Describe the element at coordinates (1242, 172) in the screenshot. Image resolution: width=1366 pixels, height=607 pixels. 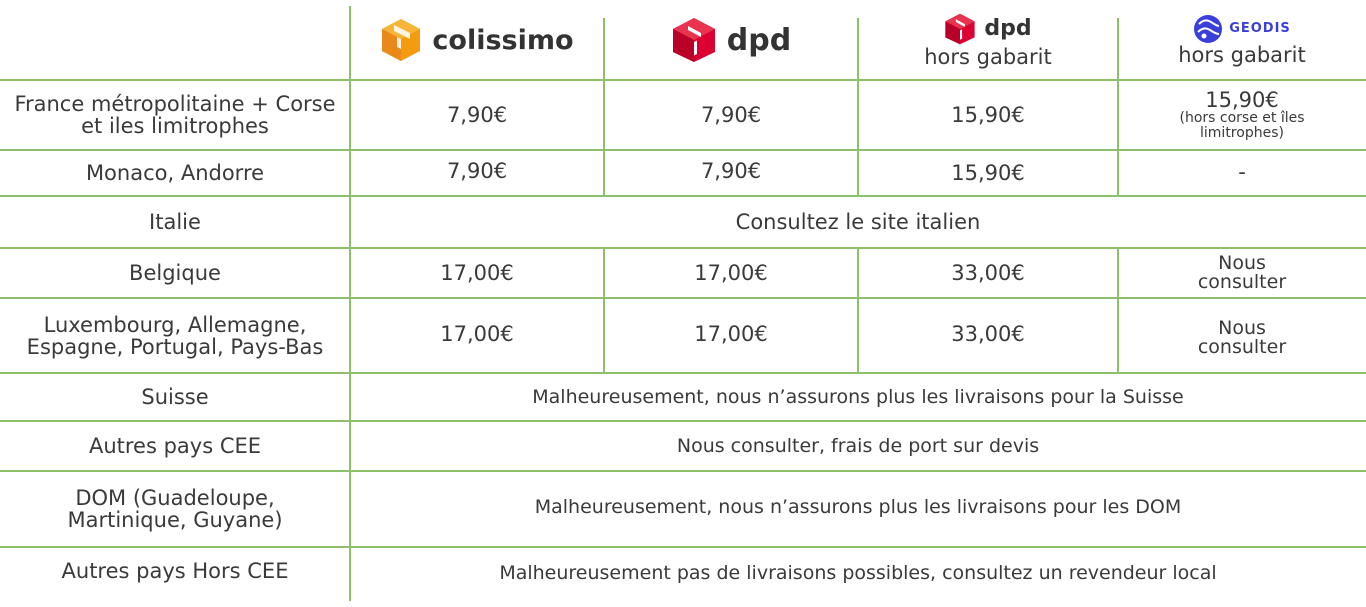
I see `price-geodis-hors-gabarit: -` at that location.